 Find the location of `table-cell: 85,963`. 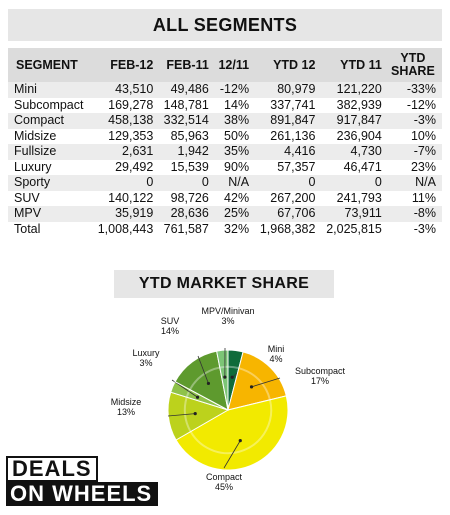

table-cell: 85,963 is located at coordinates (189, 135).